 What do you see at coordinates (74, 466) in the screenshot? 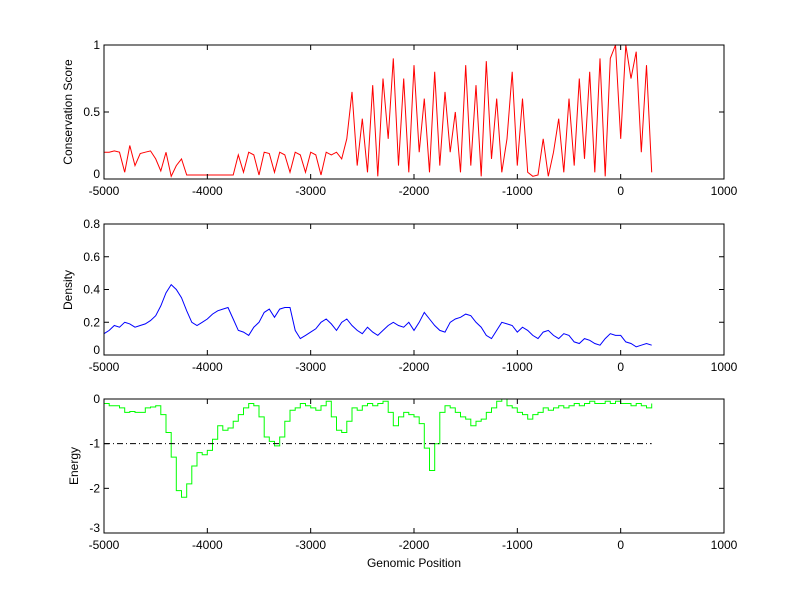
I see `ylabel-energy: Energy` at bounding box center [74, 466].